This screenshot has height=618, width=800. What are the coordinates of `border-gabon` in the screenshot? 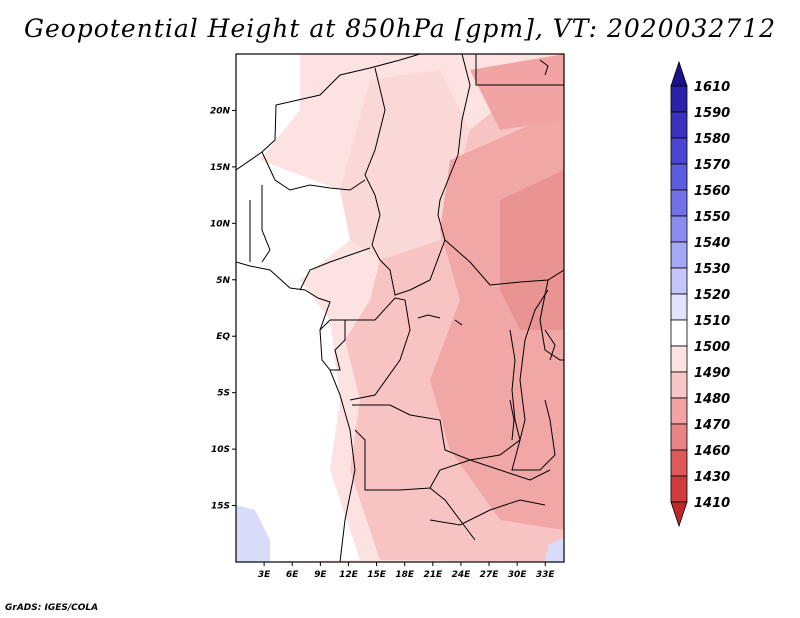 It's located at (332, 345).